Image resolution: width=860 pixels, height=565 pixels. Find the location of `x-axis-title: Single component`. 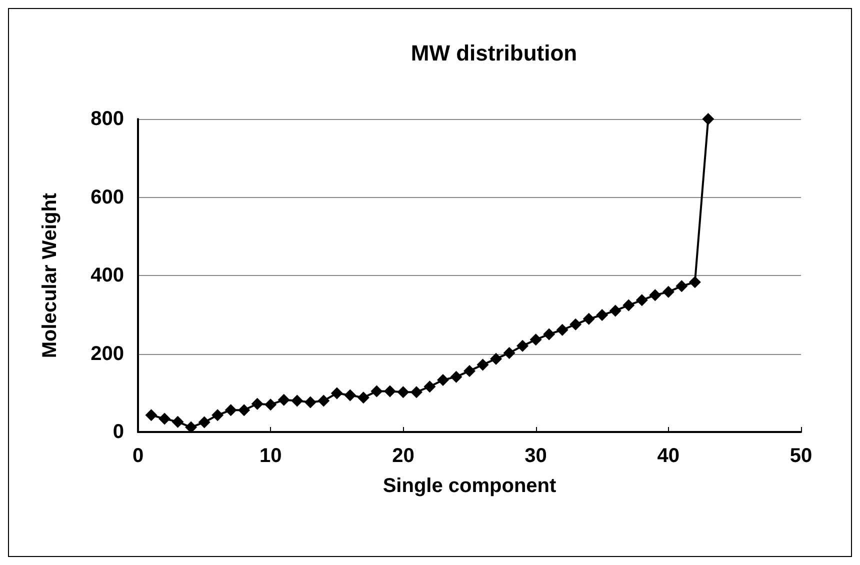

x-axis-title: Single component is located at coordinates (469, 486).